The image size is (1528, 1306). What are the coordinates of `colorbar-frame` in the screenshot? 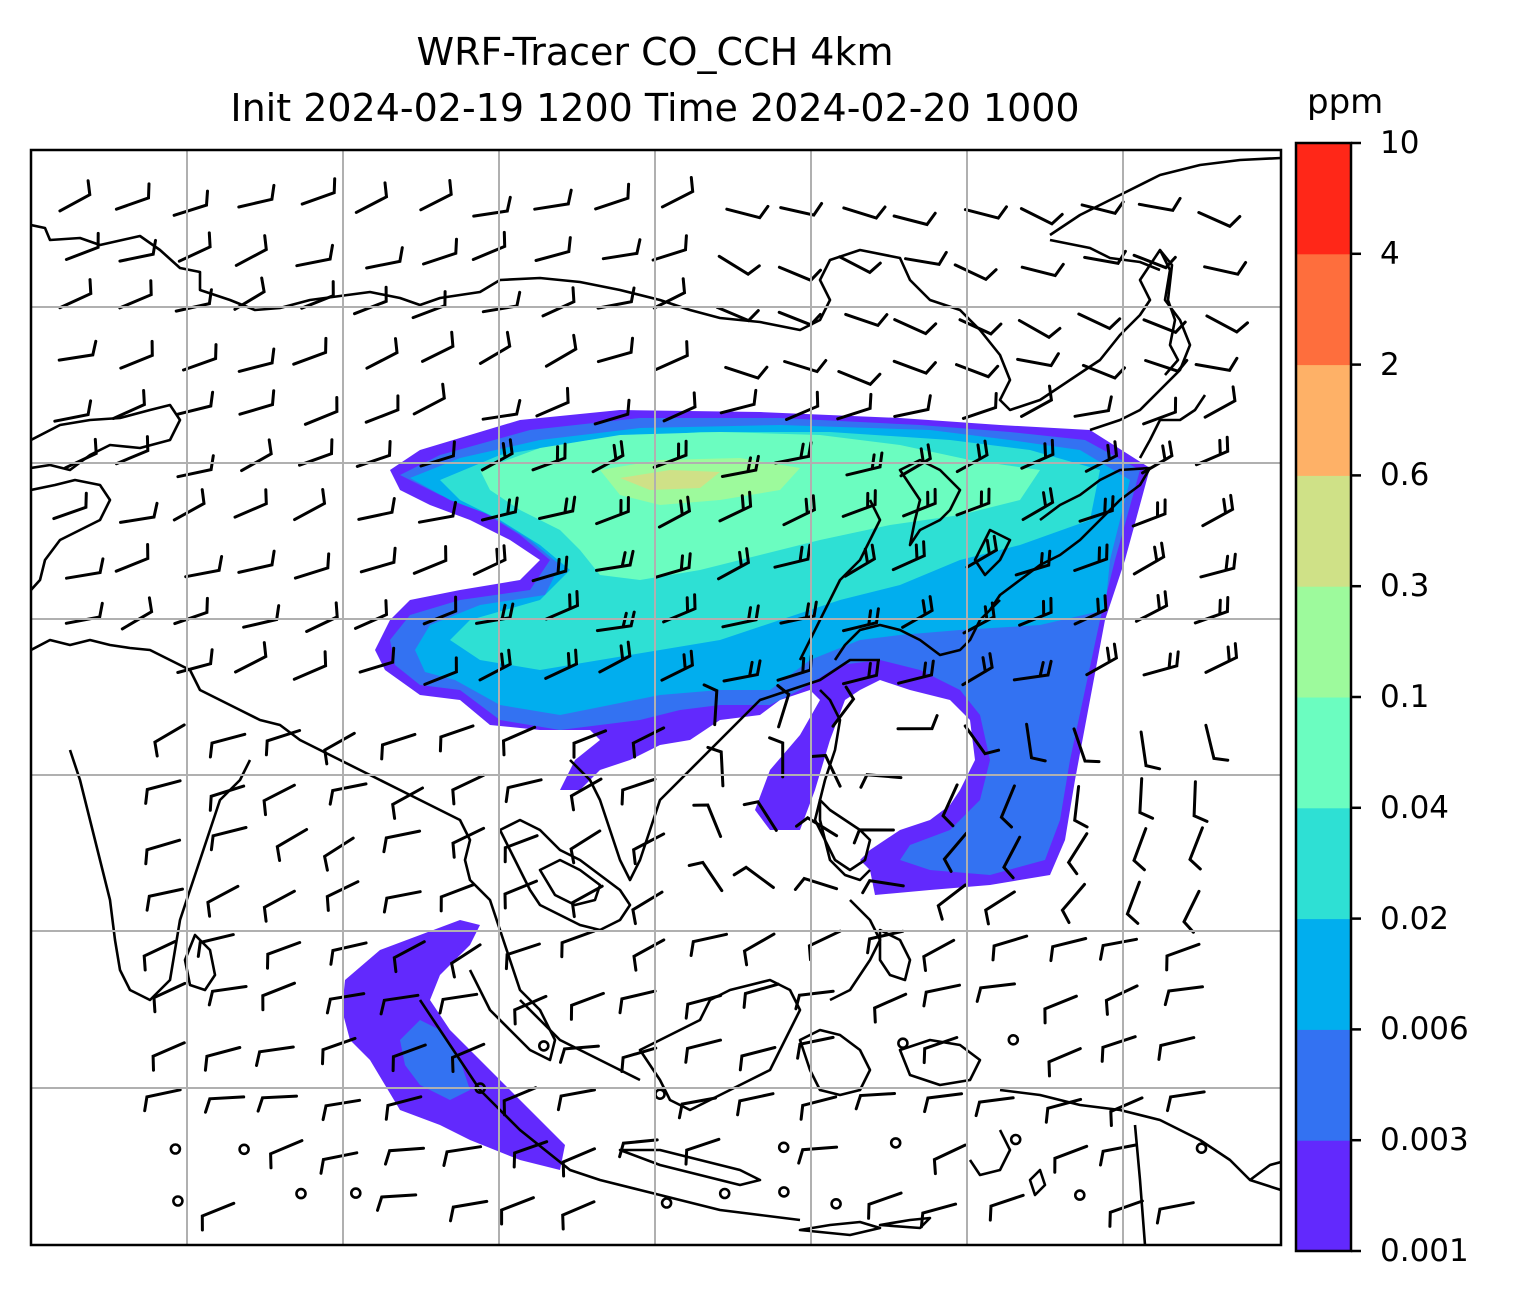 It's located at (1323, 697).